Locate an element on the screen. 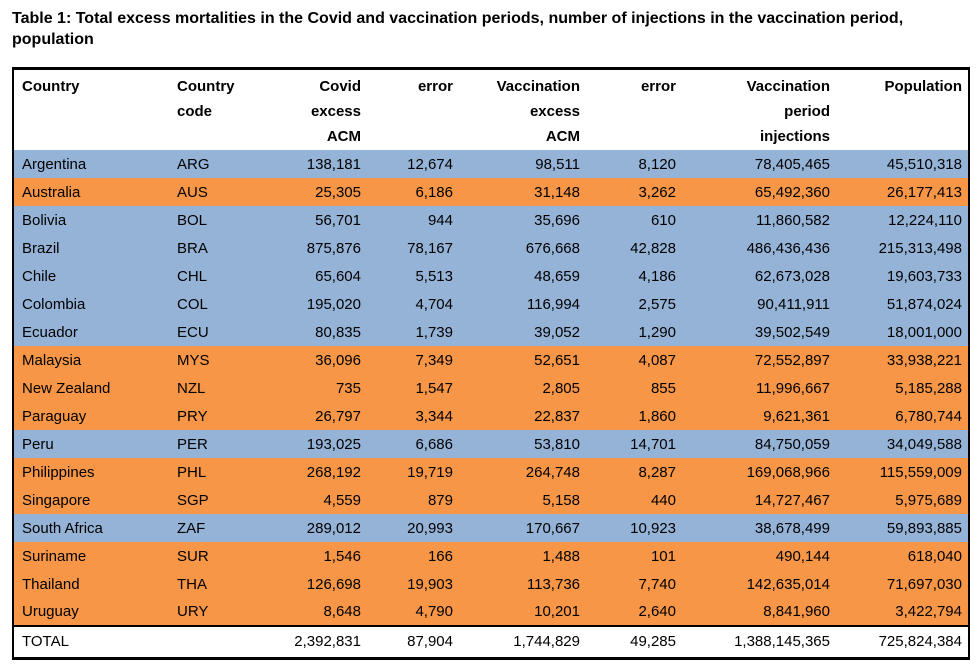  cell-country: Chile is located at coordinates (39, 276).